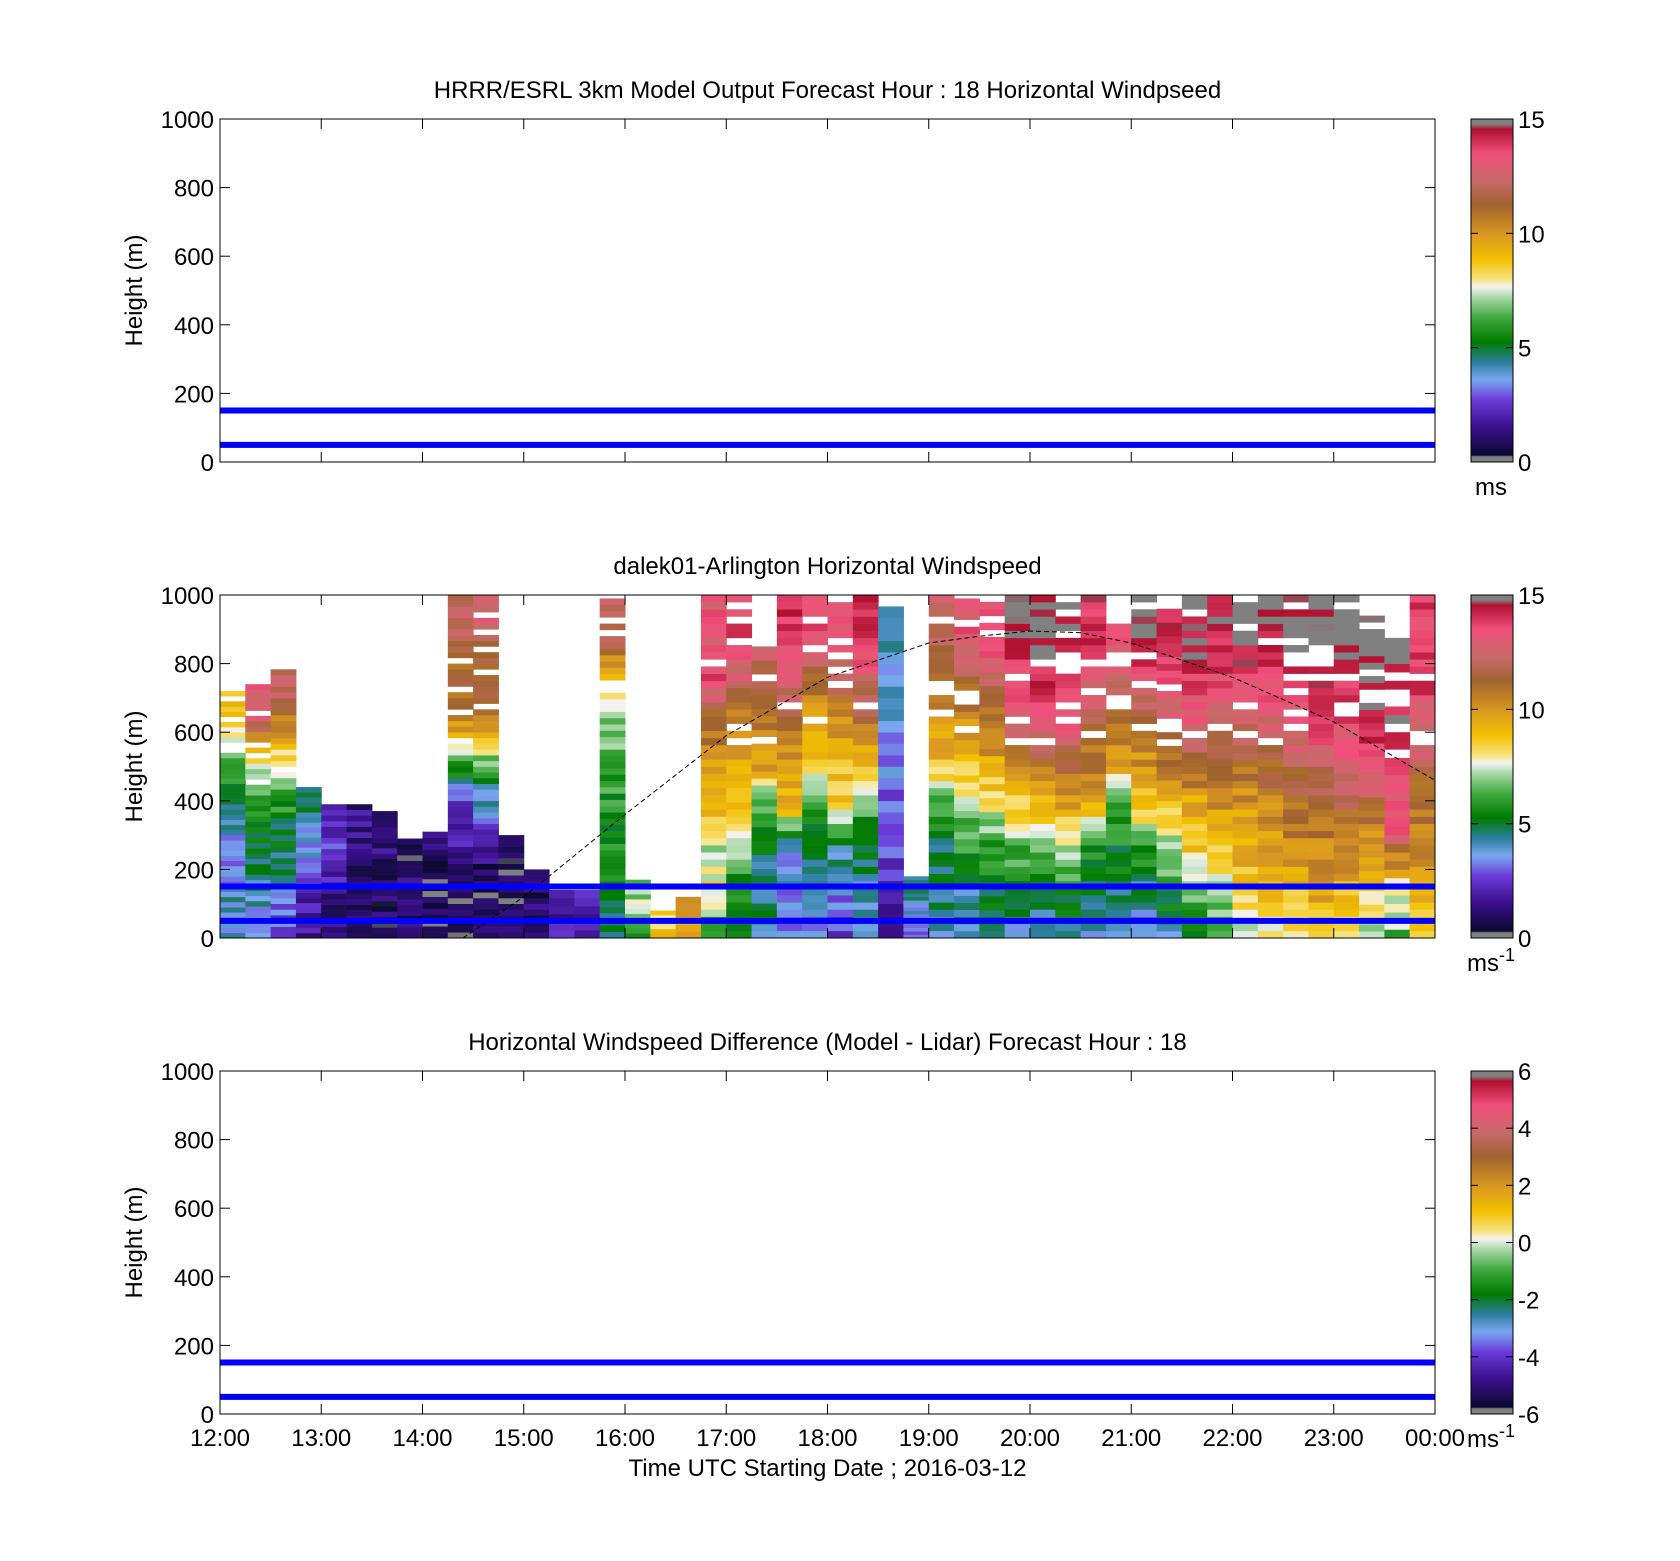 The image size is (1680, 1561). What do you see at coordinates (194, 733) in the screenshot?
I see `y-tick-label: 600` at bounding box center [194, 733].